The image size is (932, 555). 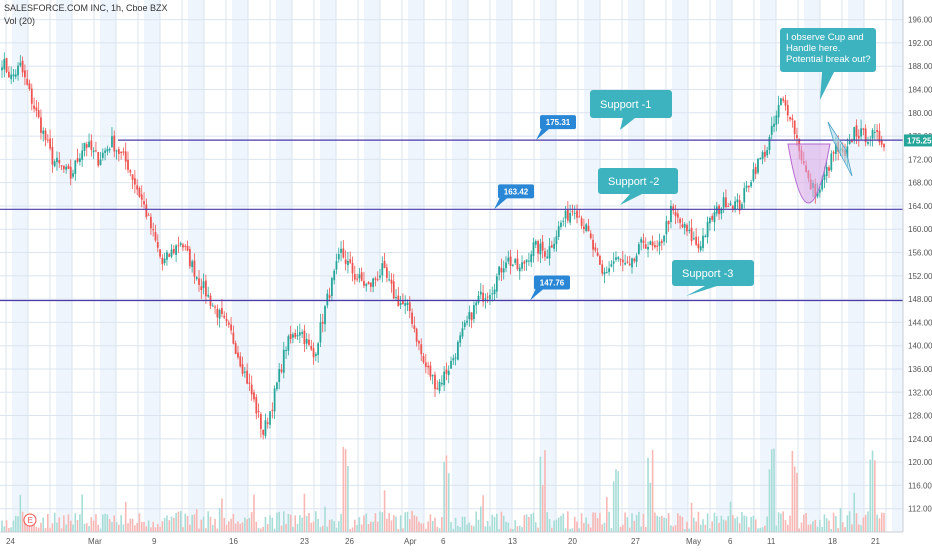 I want to click on y-tick-label: 124.00, so click(x=920, y=439).